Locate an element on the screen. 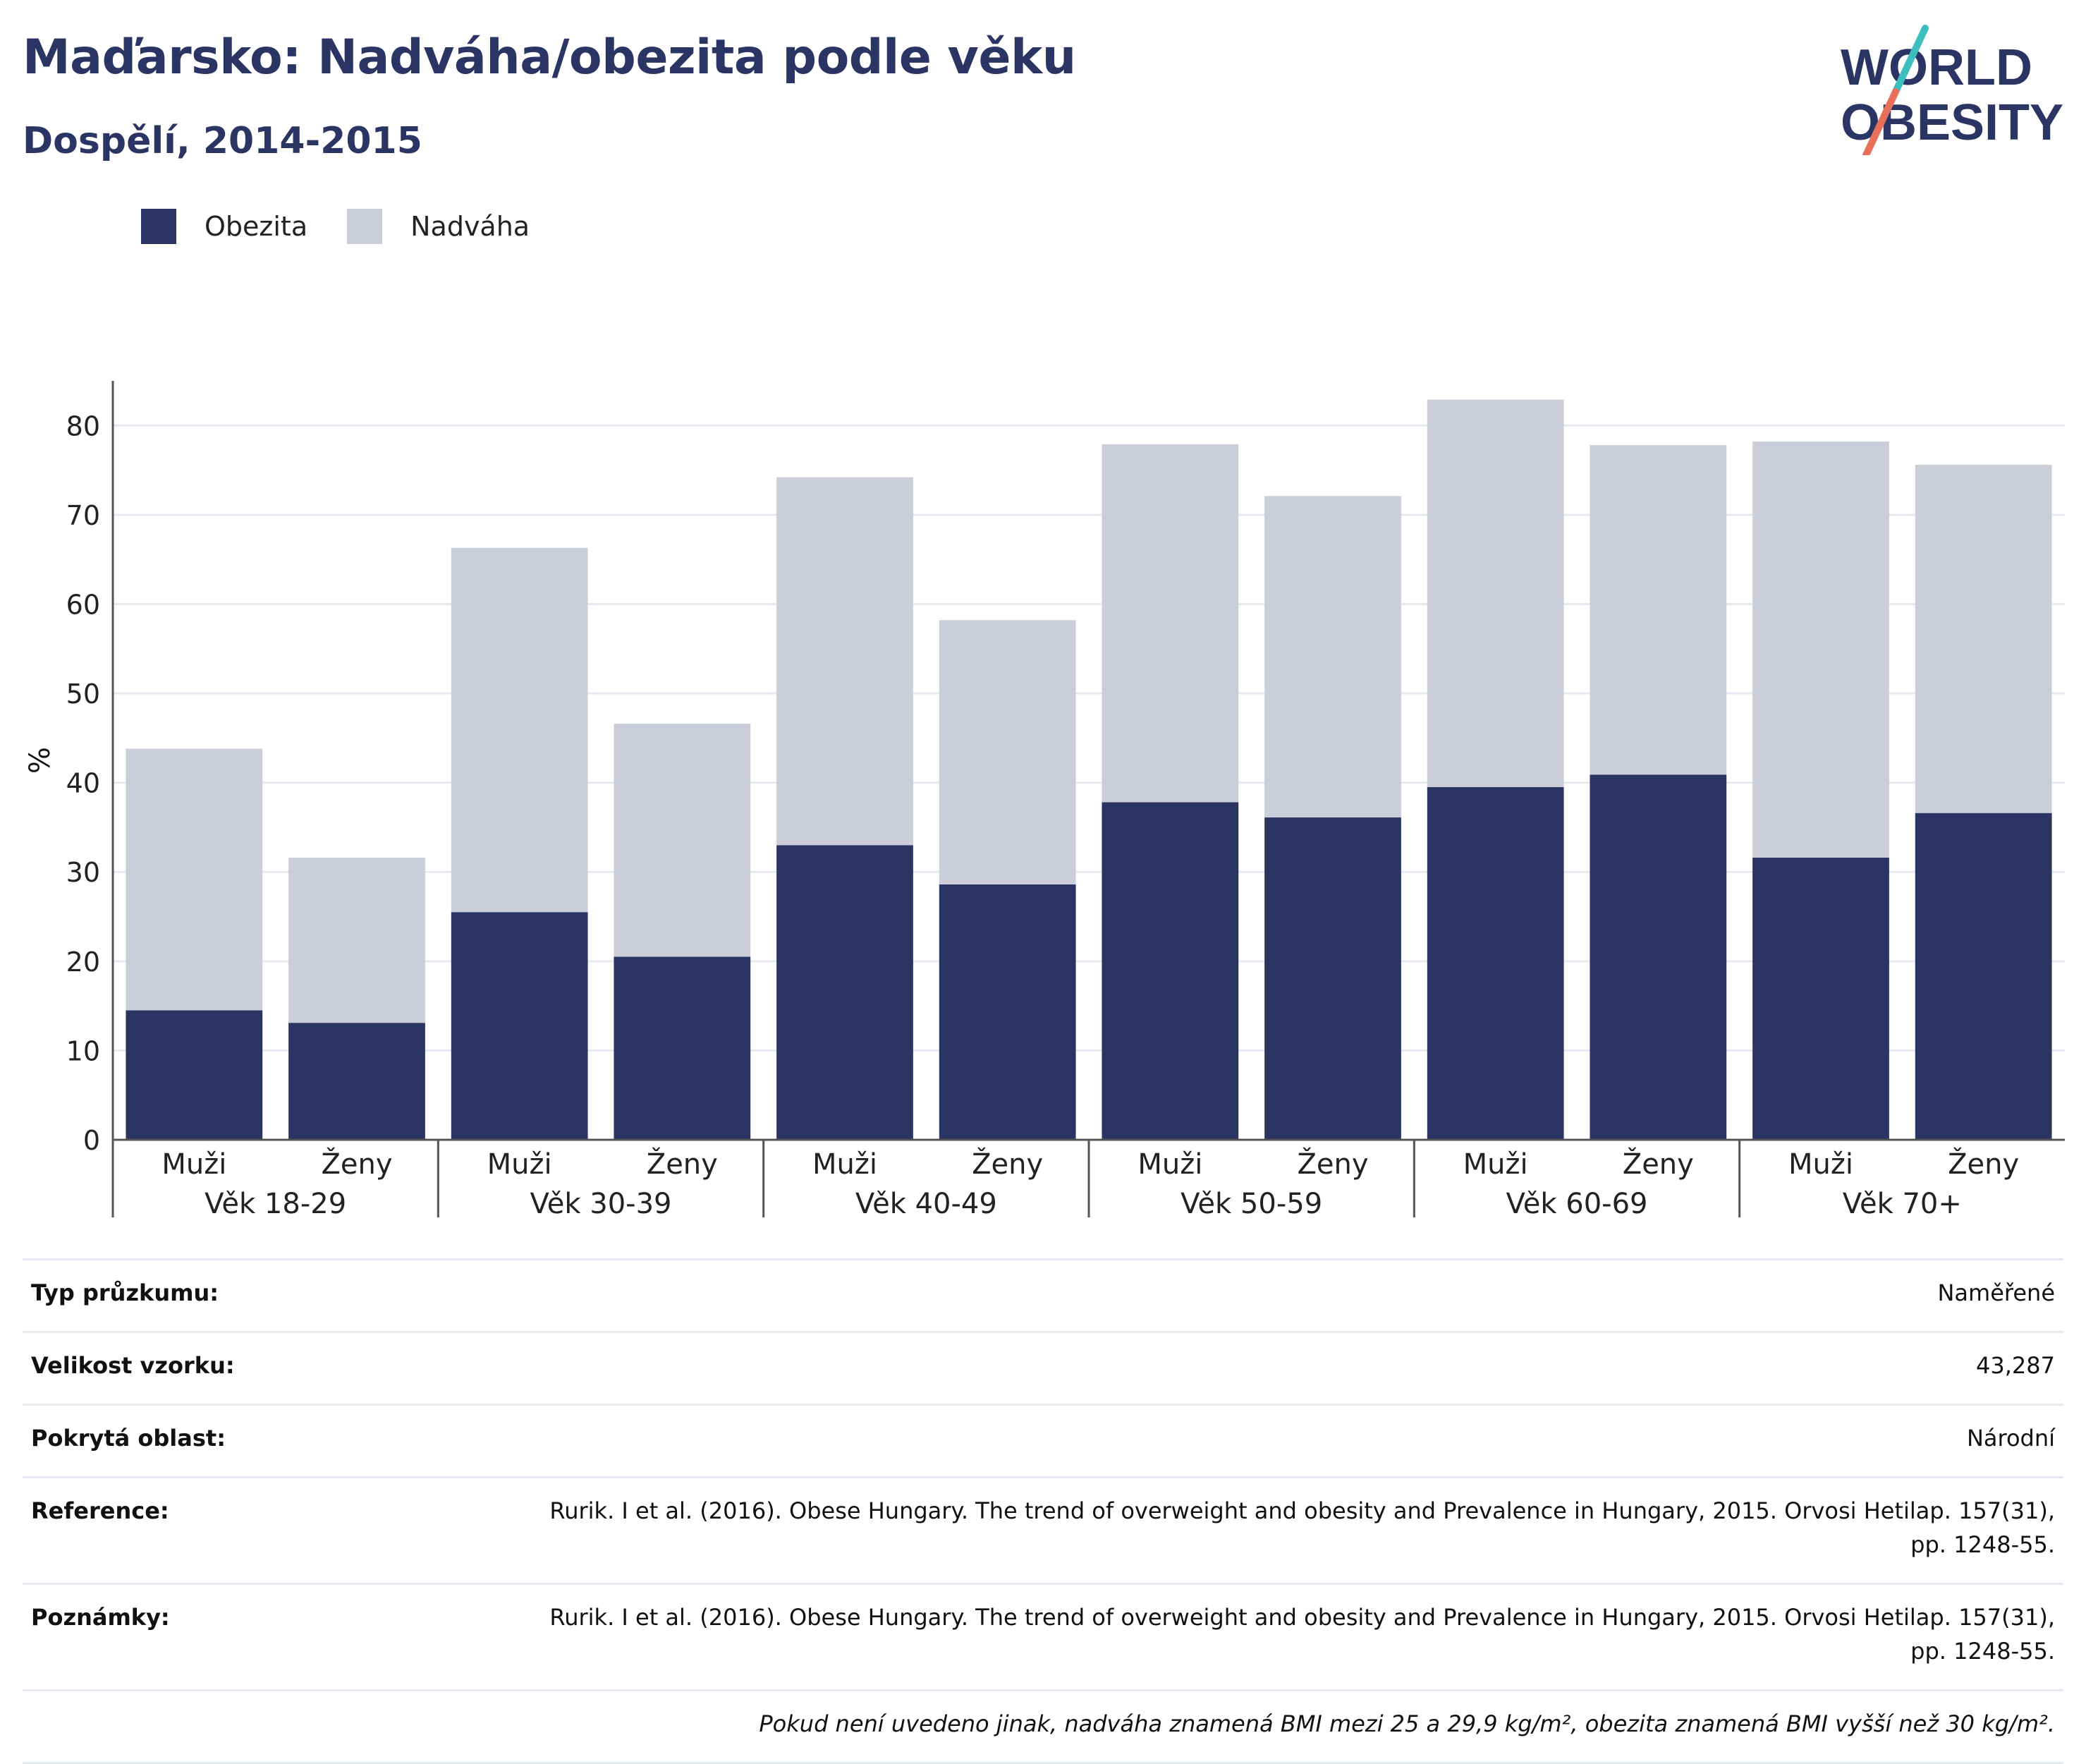 This screenshot has width=2086, height=1764. logo-slash-top is located at coordinates (1910, 60).